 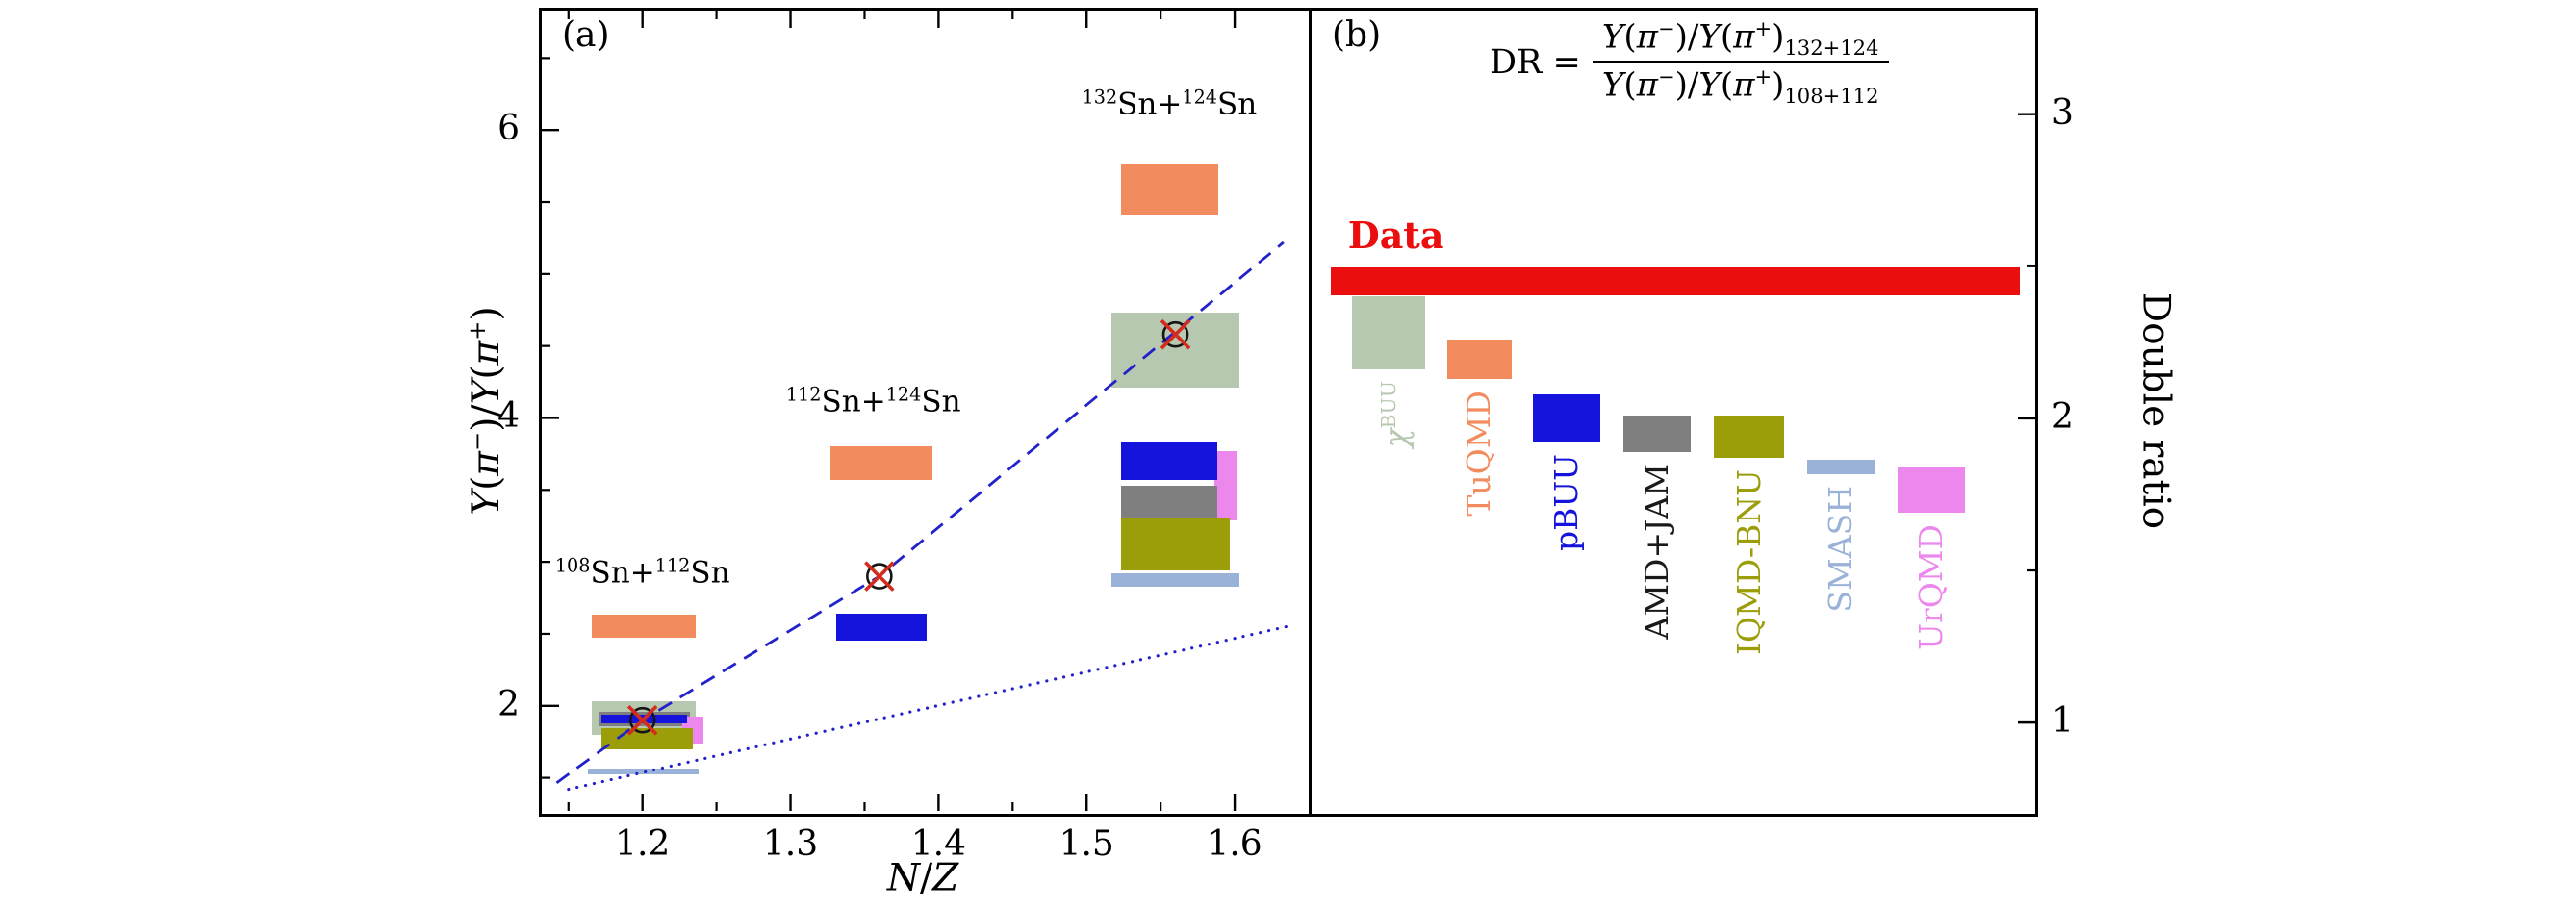 What do you see at coordinates (1389, 333) in the screenshot?
I see `model-bar--buu` at bounding box center [1389, 333].